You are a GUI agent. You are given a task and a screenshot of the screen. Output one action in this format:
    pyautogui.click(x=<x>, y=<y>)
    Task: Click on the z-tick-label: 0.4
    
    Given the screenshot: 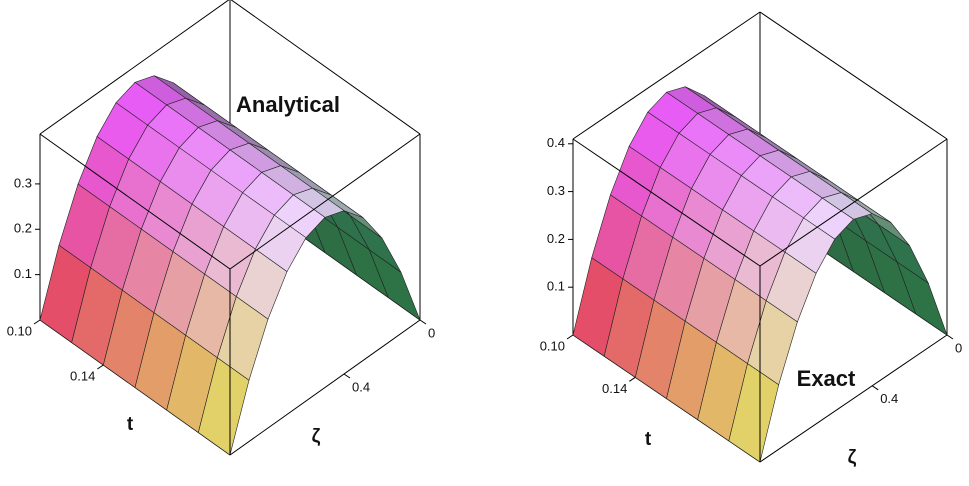 What is the action you would take?
    pyautogui.click(x=556, y=142)
    